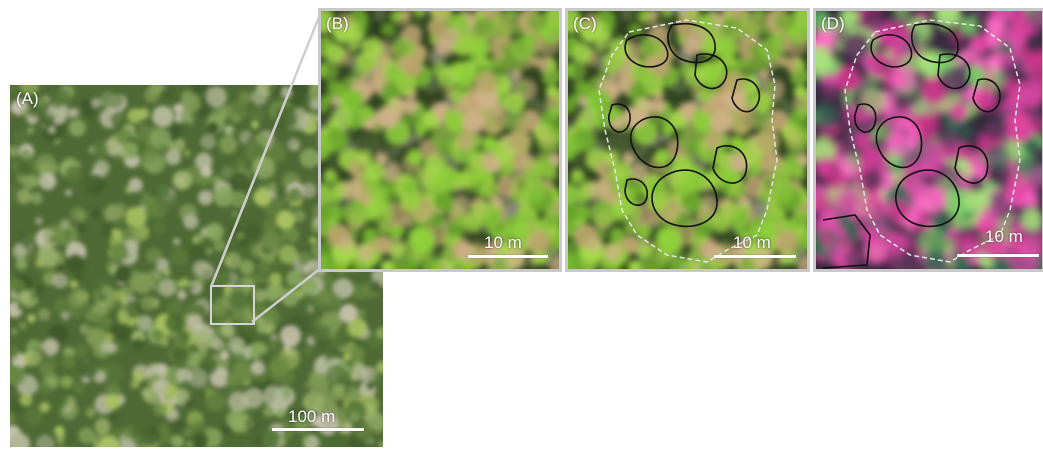 This screenshot has height=449, width=1043. What do you see at coordinates (833, 23) in the screenshot?
I see `panel-d-label: (D)` at bounding box center [833, 23].